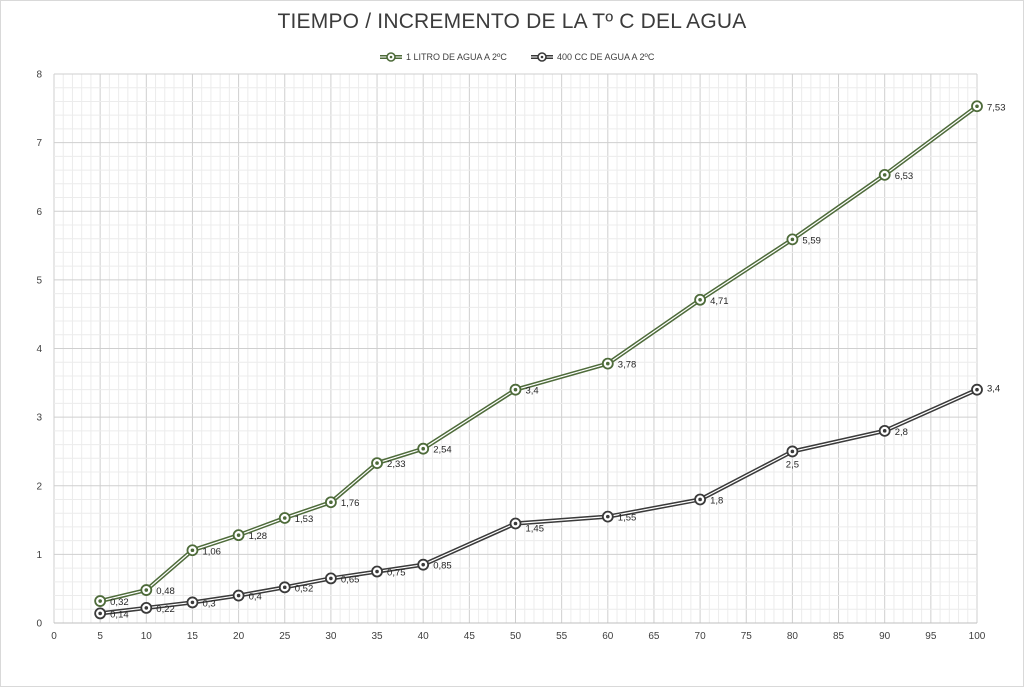 This screenshot has height=687, width=1024. I want to click on x-tick-label: 35, so click(377, 636).